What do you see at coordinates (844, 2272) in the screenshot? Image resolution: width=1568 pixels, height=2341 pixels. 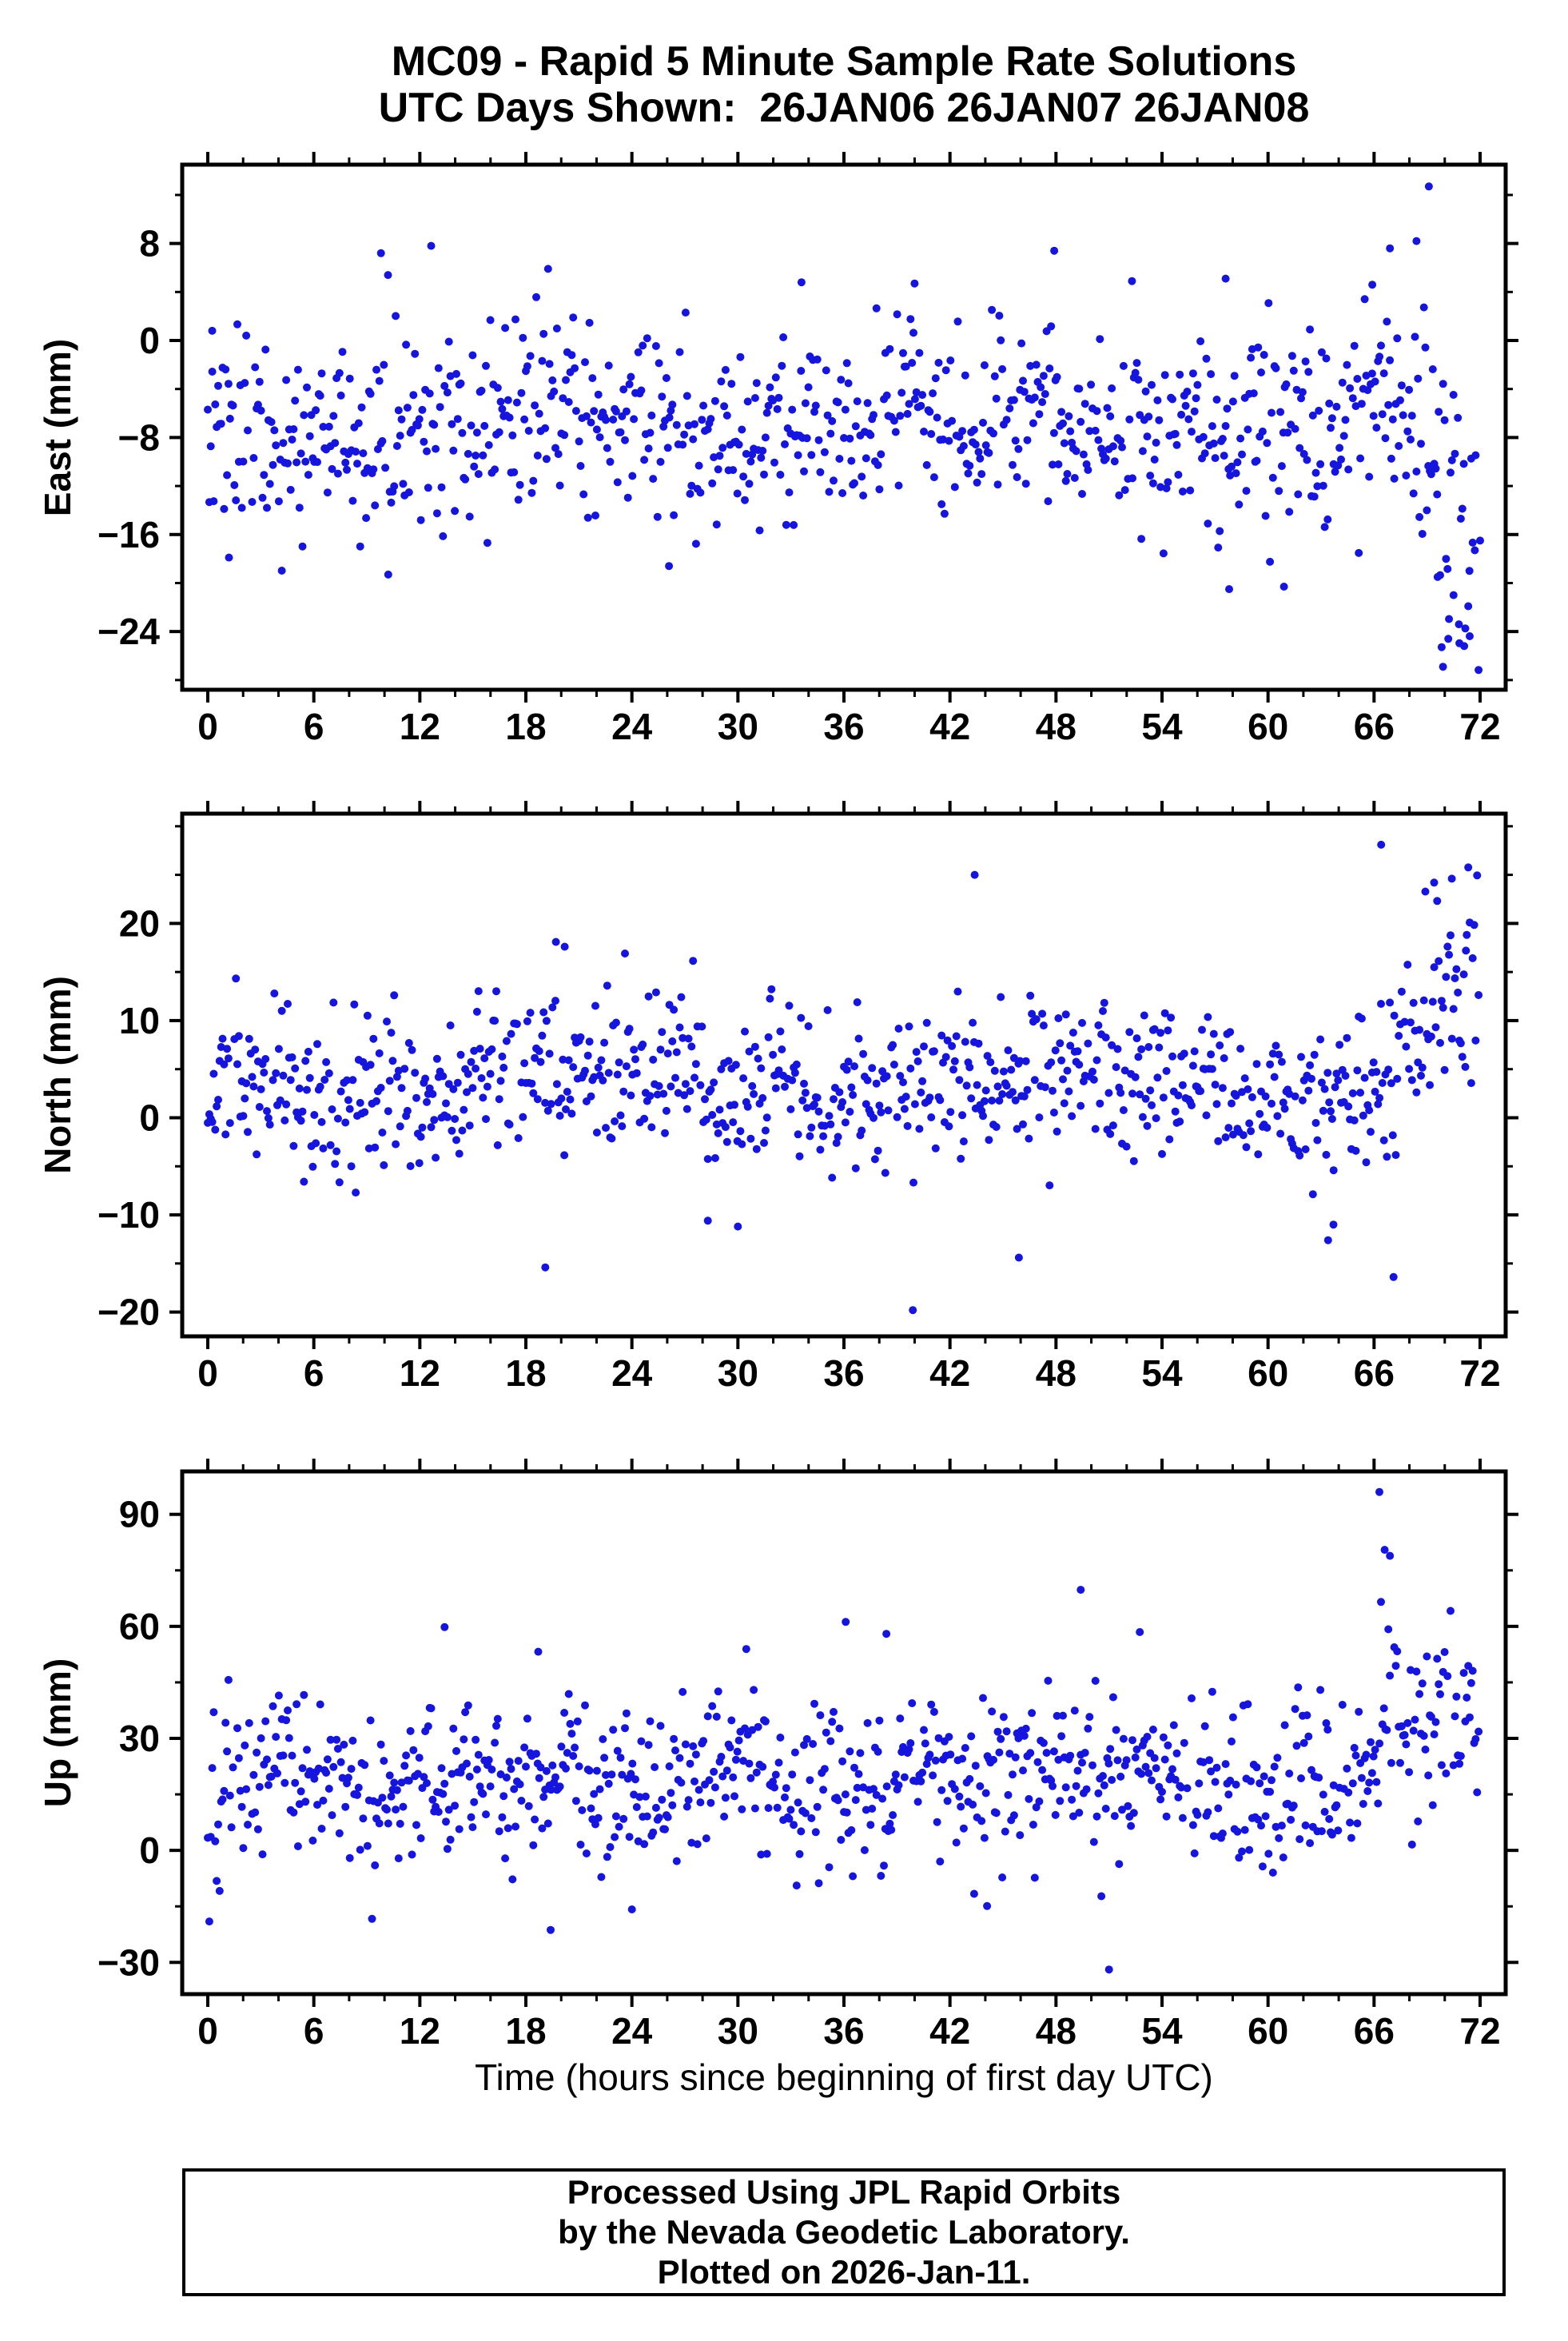 I see `footer-line-3: Plotted on 2026-Jan-11.` at bounding box center [844, 2272].